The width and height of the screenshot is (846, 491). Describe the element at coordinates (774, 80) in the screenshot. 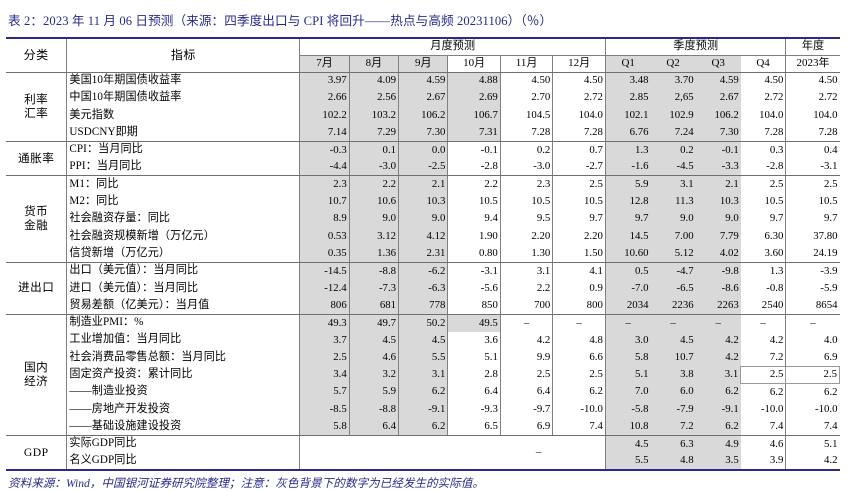

I see `cell-quarter-4: 4.50` at that location.